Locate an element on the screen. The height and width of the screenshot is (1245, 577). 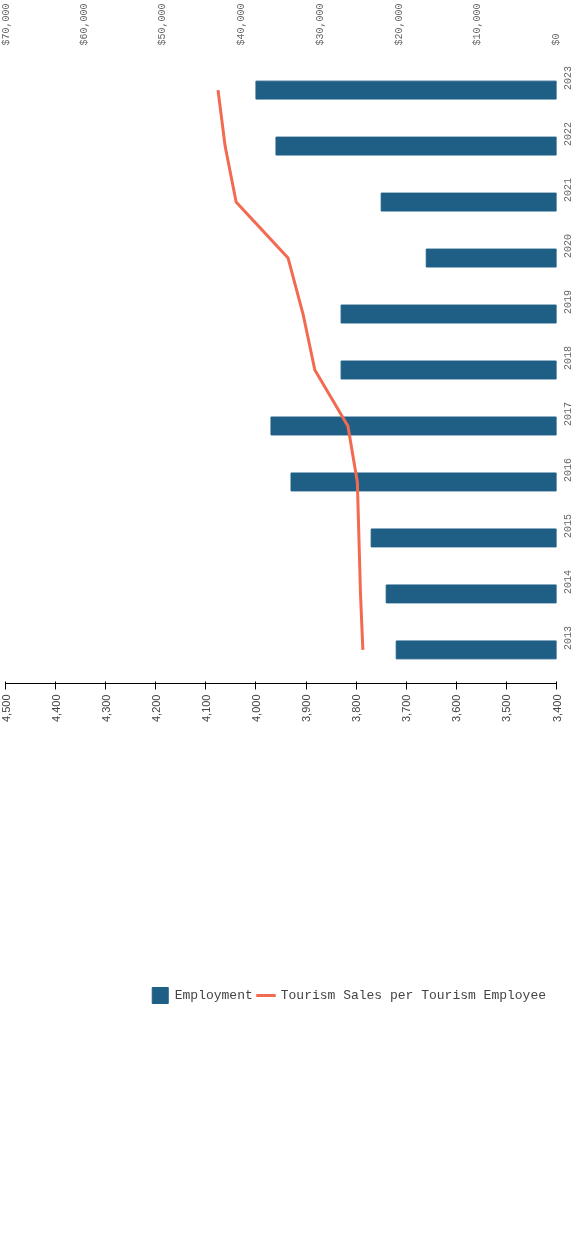
y-tick-label: 2016 is located at coordinates (568, 469).